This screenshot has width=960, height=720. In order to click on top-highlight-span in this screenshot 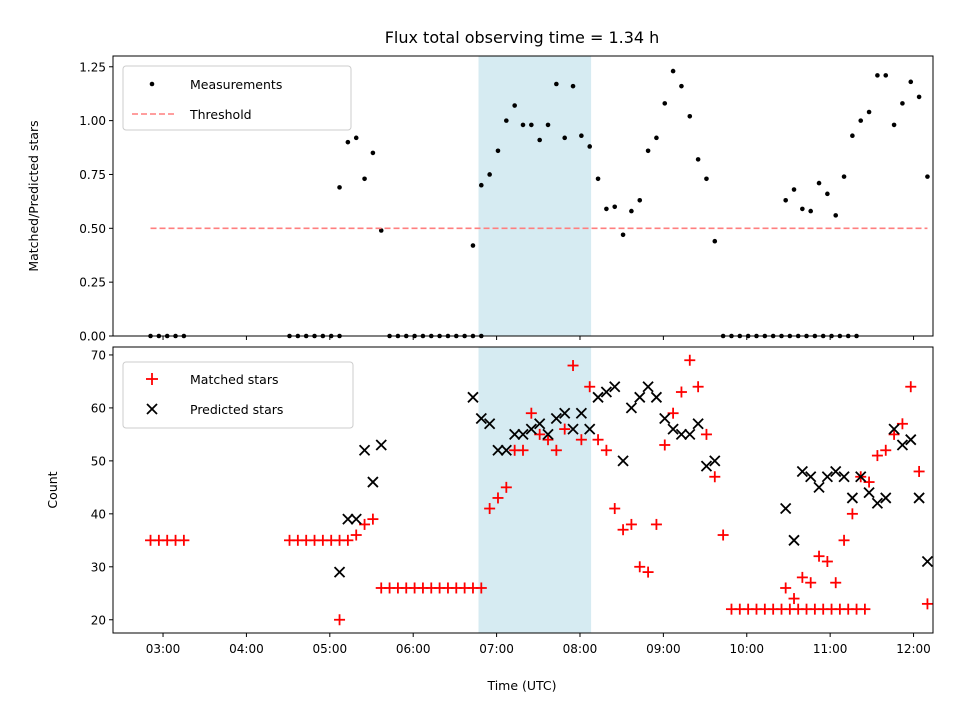, I will do `click(535, 196)`.